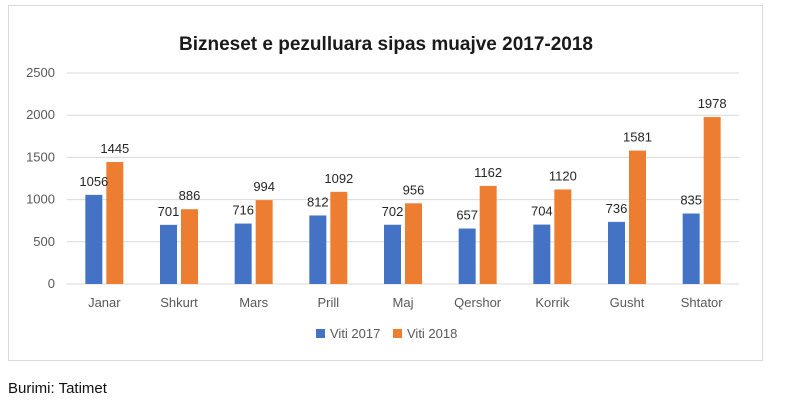 The height and width of the screenshot is (403, 800). Describe the element at coordinates (179, 302) in the screenshot. I see `x-tick-label: Shkurt` at that location.